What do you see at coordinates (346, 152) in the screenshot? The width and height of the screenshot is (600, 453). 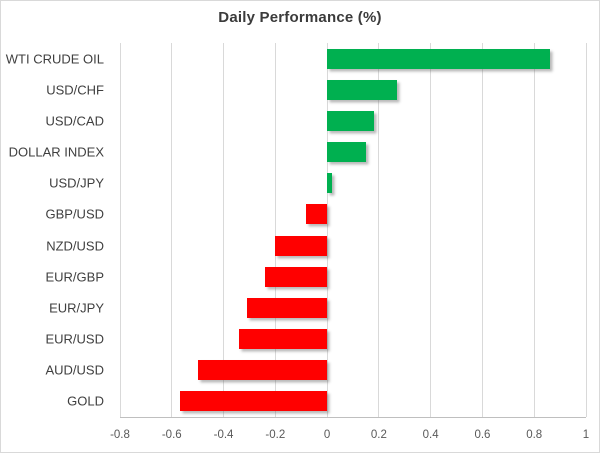 I see `bar-dollar-index` at bounding box center [346, 152].